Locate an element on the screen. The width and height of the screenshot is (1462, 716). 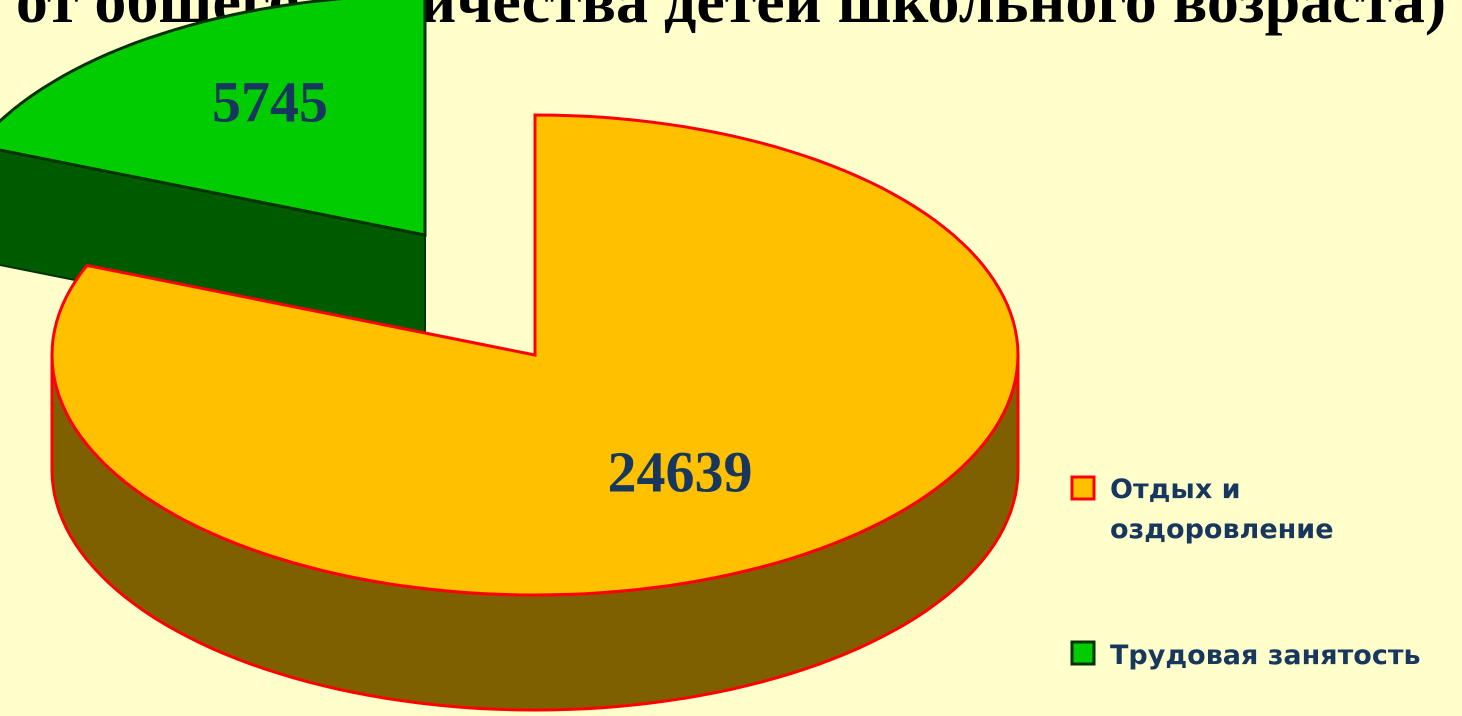
value-label: 5745 is located at coordinates (270, 101).